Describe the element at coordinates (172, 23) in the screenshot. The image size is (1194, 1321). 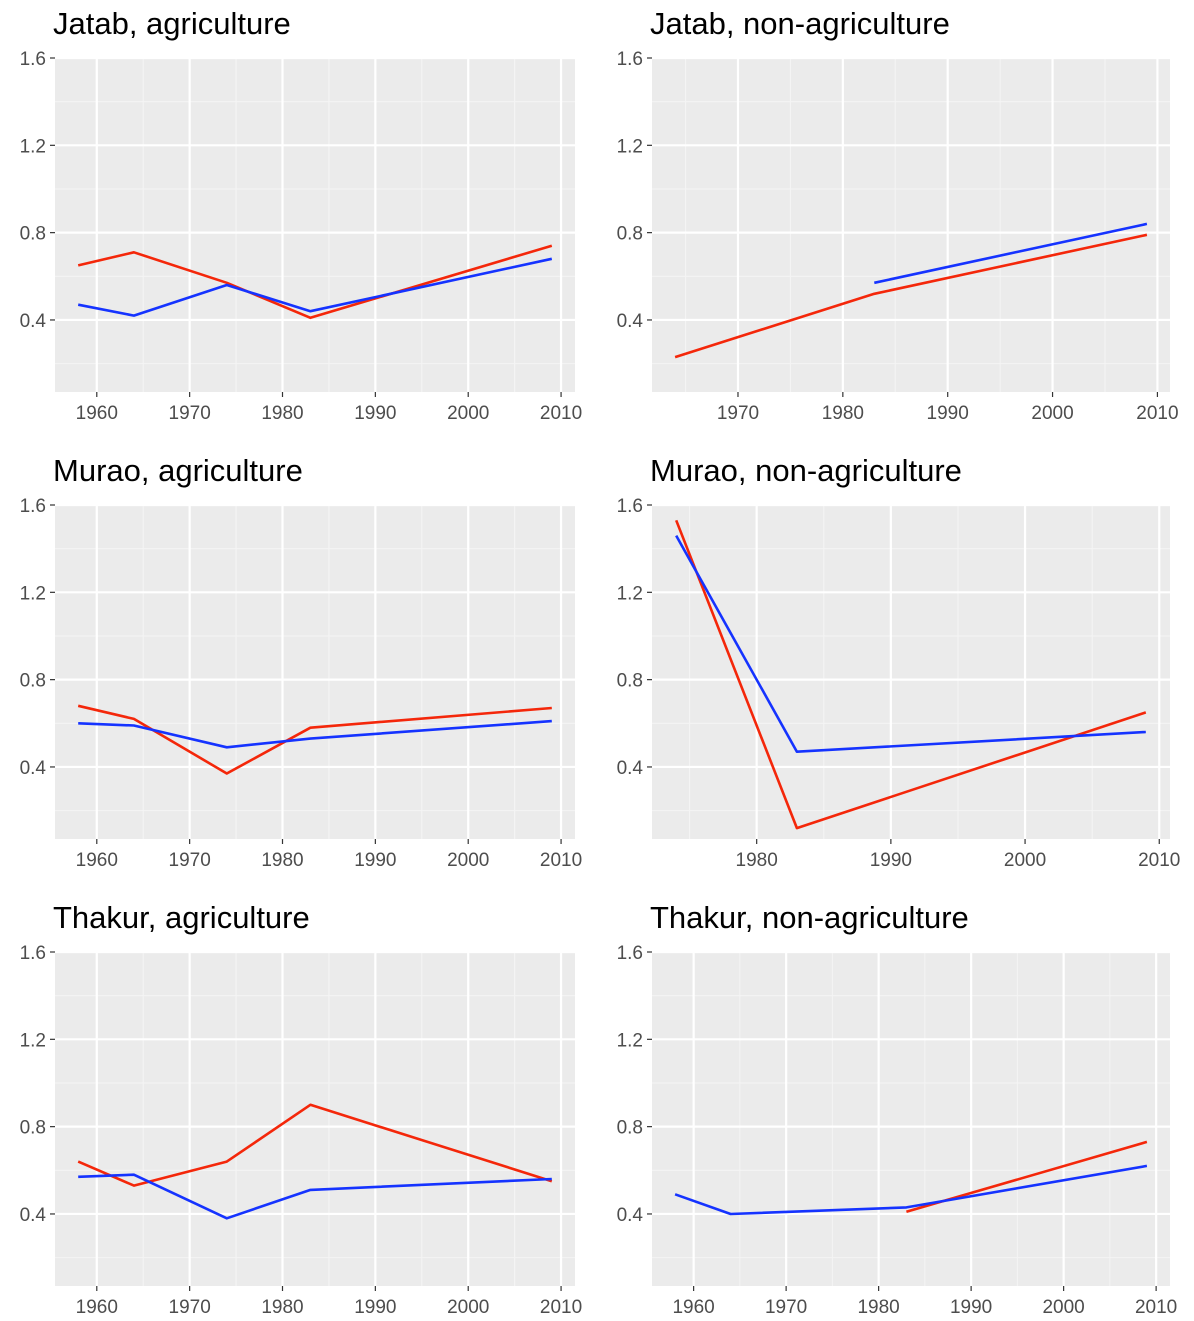
I see `panel-title-jatab-agriculture: Jatab, agriculture` at that location.